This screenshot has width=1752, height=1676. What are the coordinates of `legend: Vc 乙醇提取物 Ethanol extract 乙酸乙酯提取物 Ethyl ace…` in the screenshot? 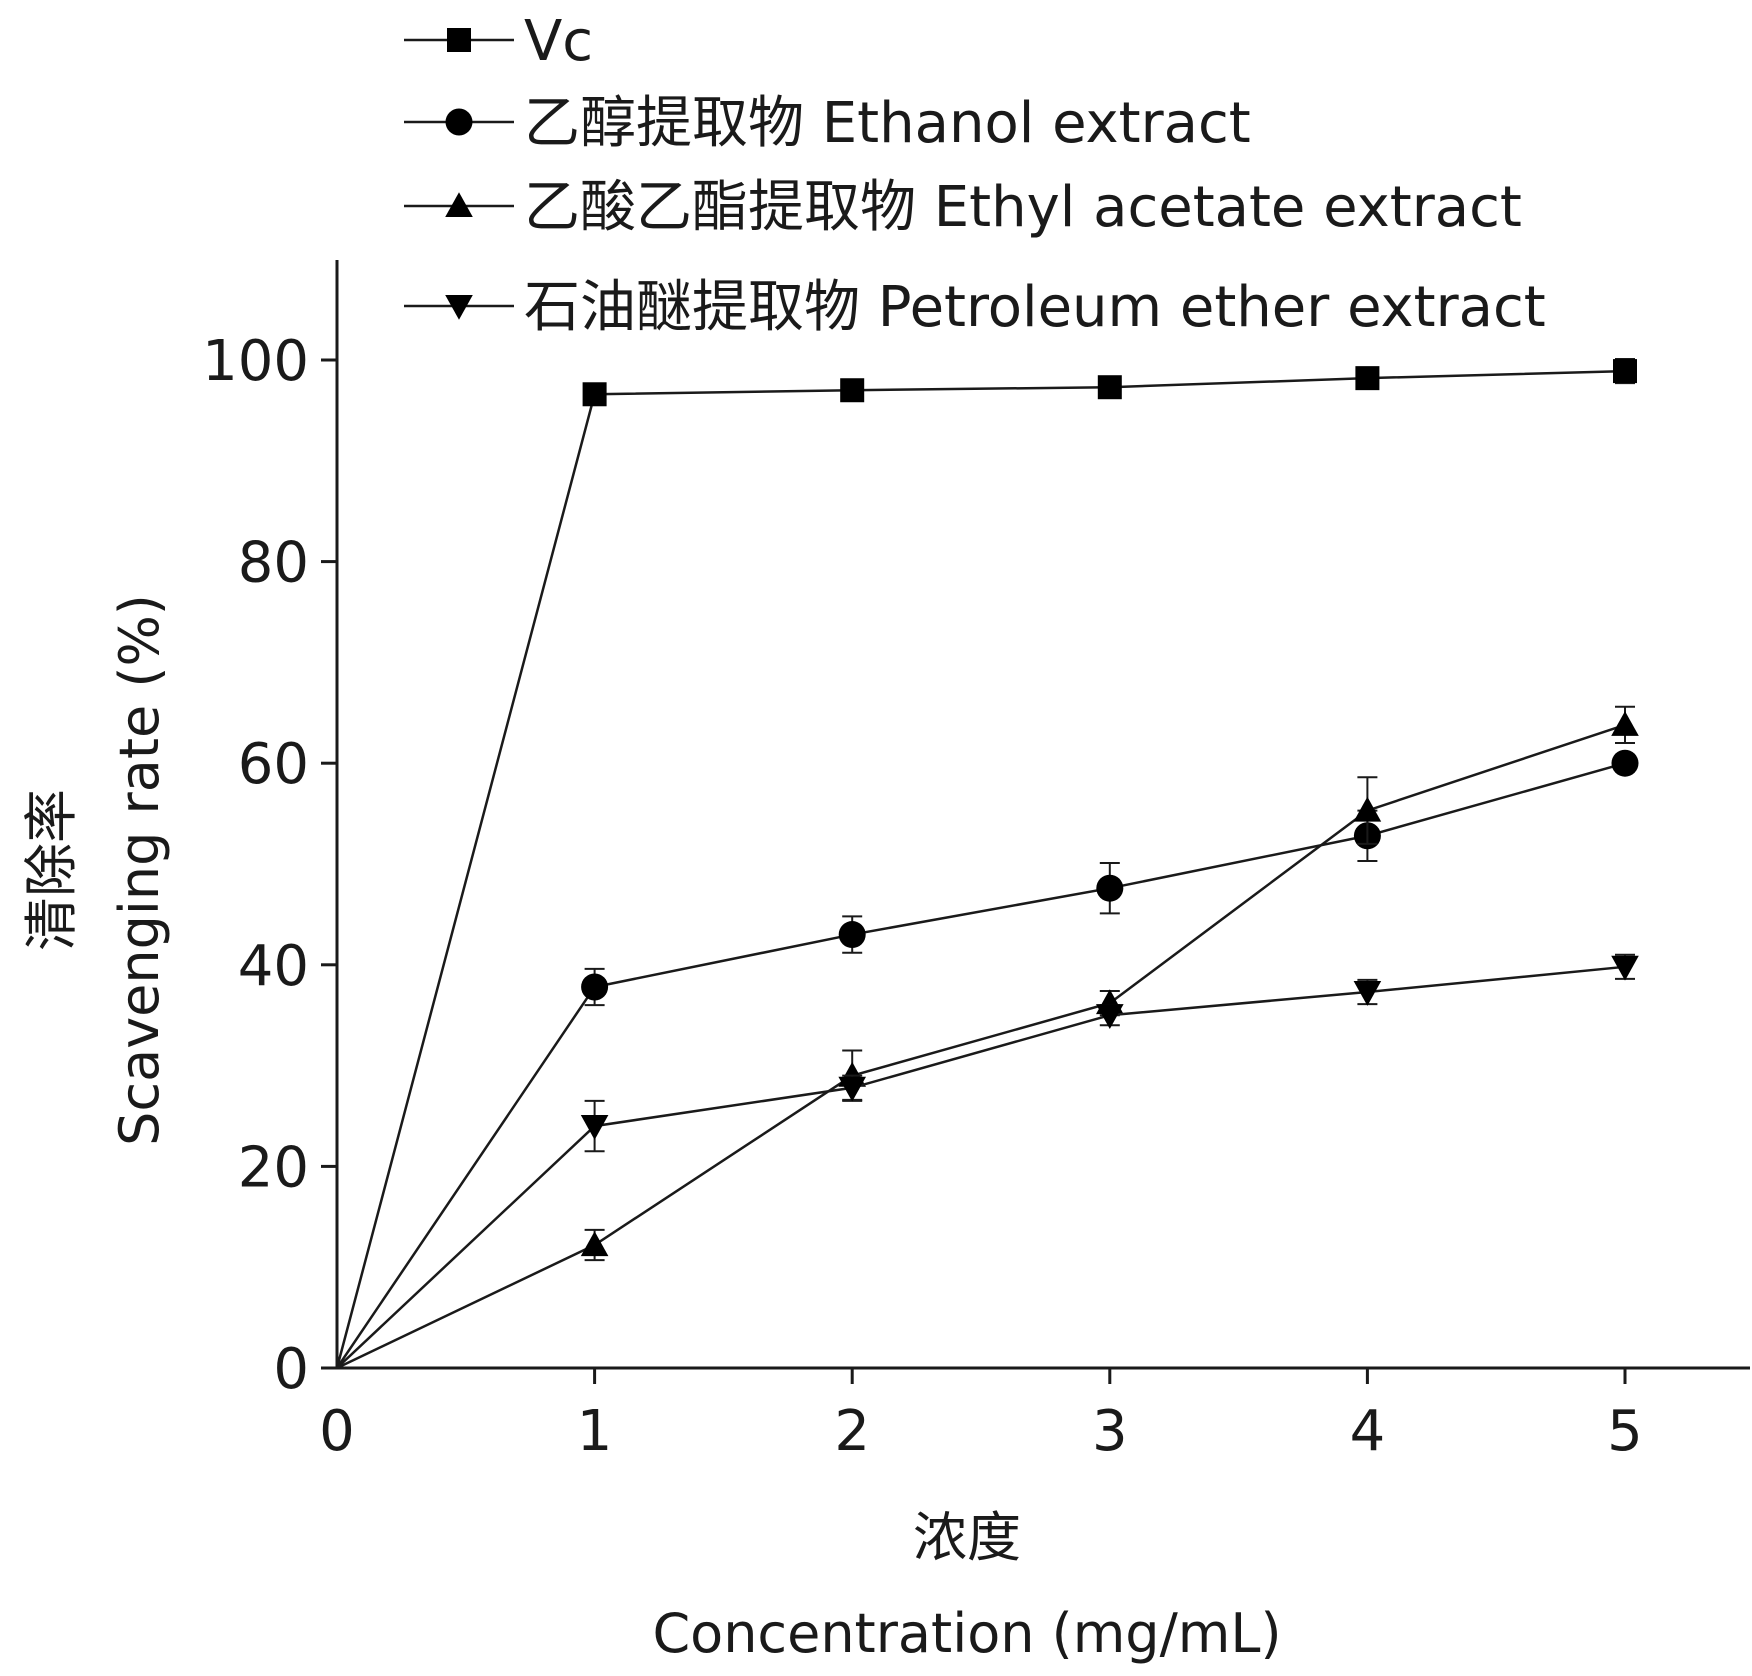 It's located at (975, 174).